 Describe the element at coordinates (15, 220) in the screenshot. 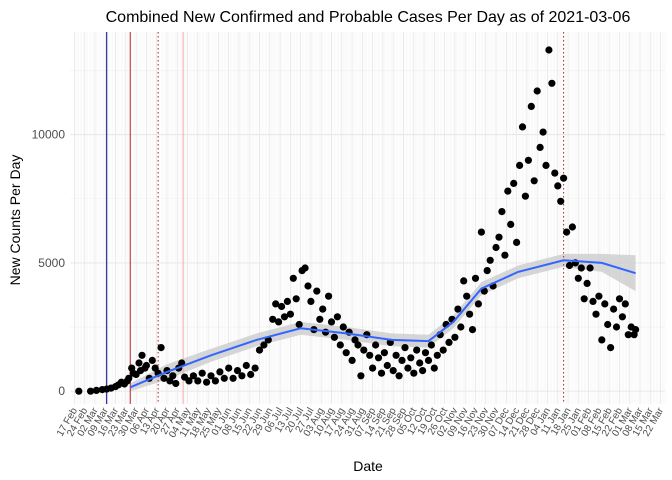

I see `y-axis-title: New Counts Per Day` at that location.